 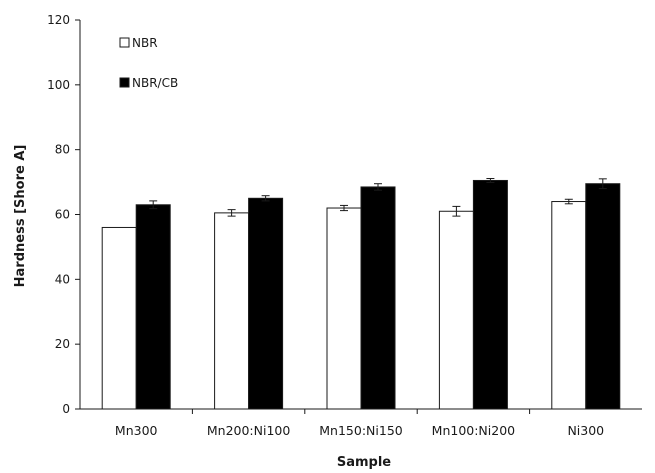 I want to click on x-tick-label: Mn100:Ni200, so click(x=474, y=430).